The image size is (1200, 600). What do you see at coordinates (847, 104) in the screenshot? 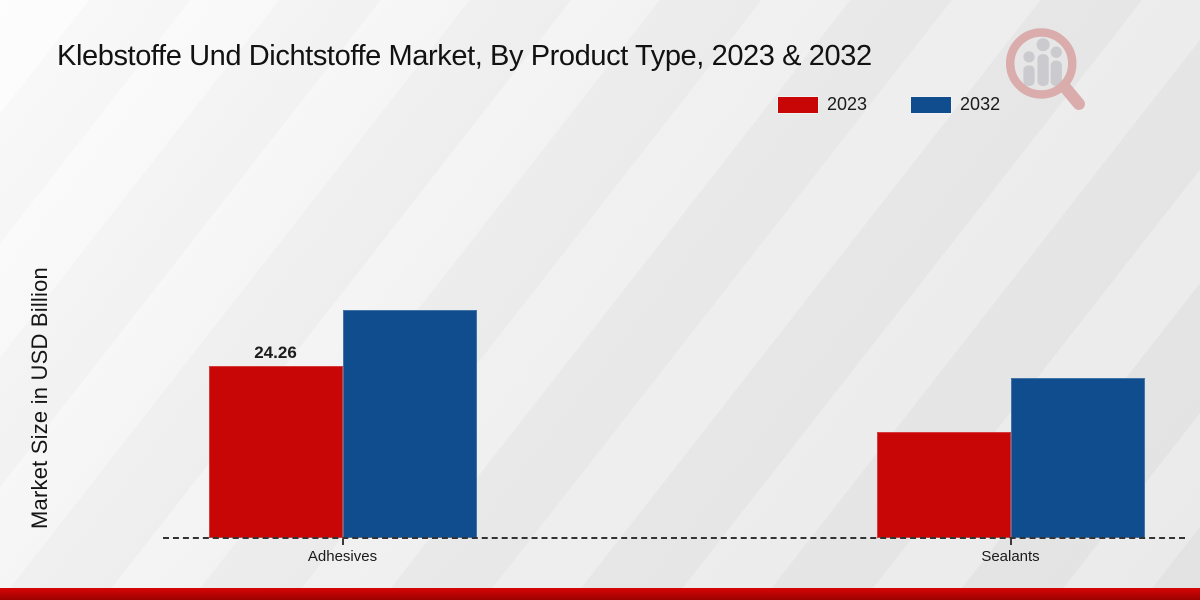
I see `legend-label-2023: 2023` at bounding box center [847, 104].